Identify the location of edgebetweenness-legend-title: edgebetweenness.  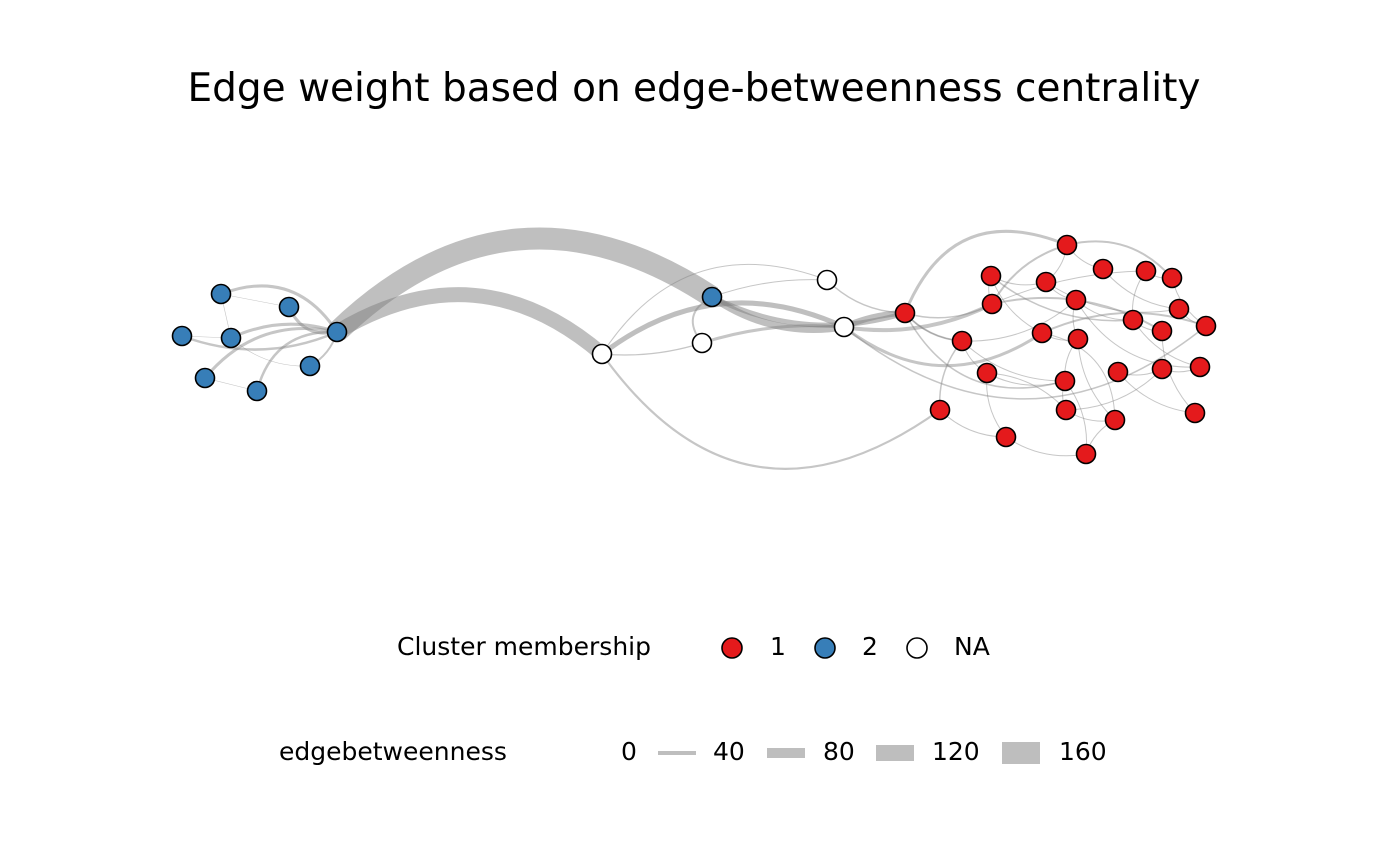
(393, 751).